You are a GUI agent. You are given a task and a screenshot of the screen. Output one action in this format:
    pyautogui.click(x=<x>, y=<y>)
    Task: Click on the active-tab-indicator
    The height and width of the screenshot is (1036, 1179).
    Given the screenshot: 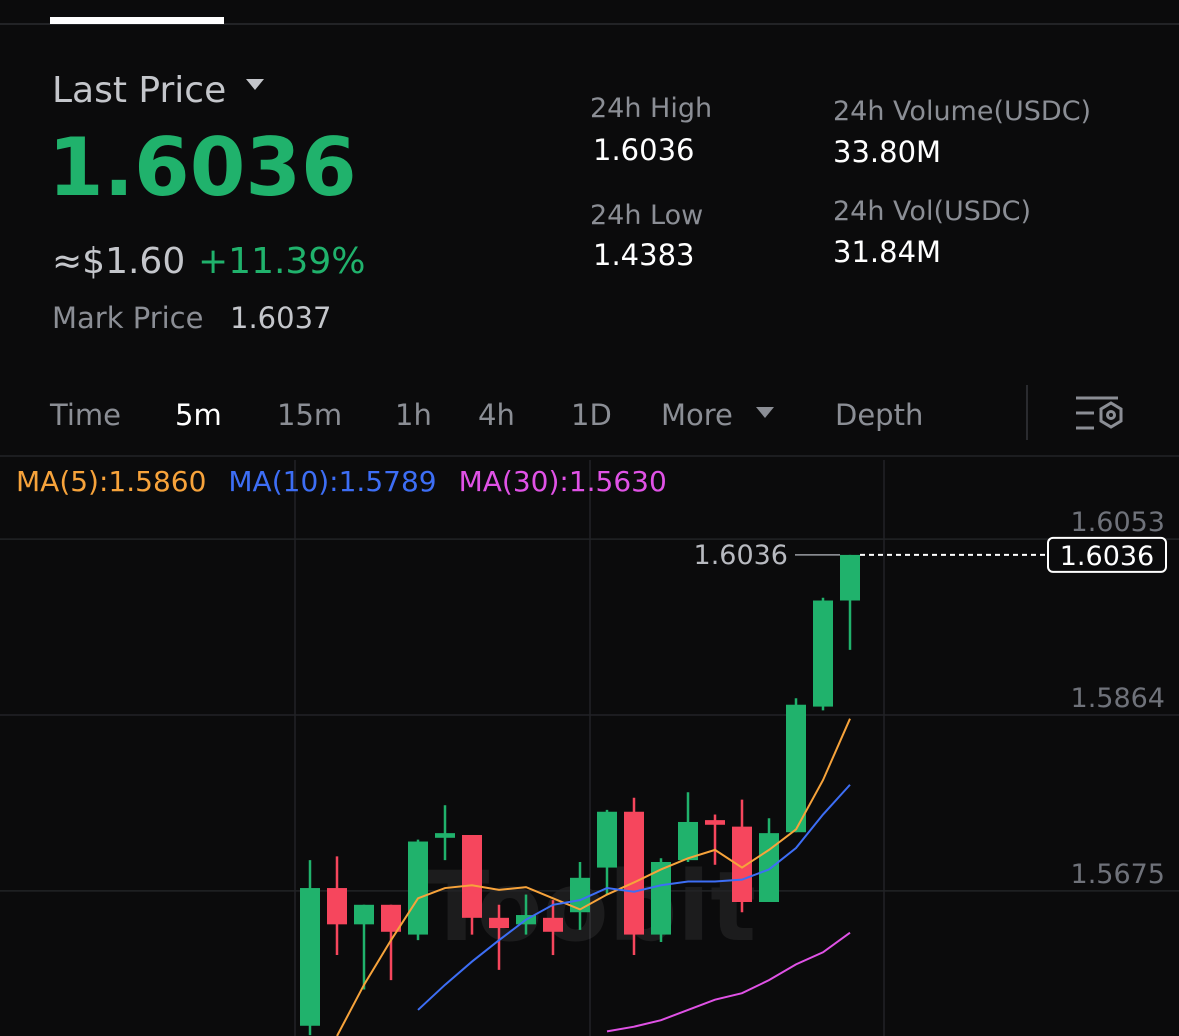 What is the action you would take?
    pyautogui.click(x=137, y=20)
    